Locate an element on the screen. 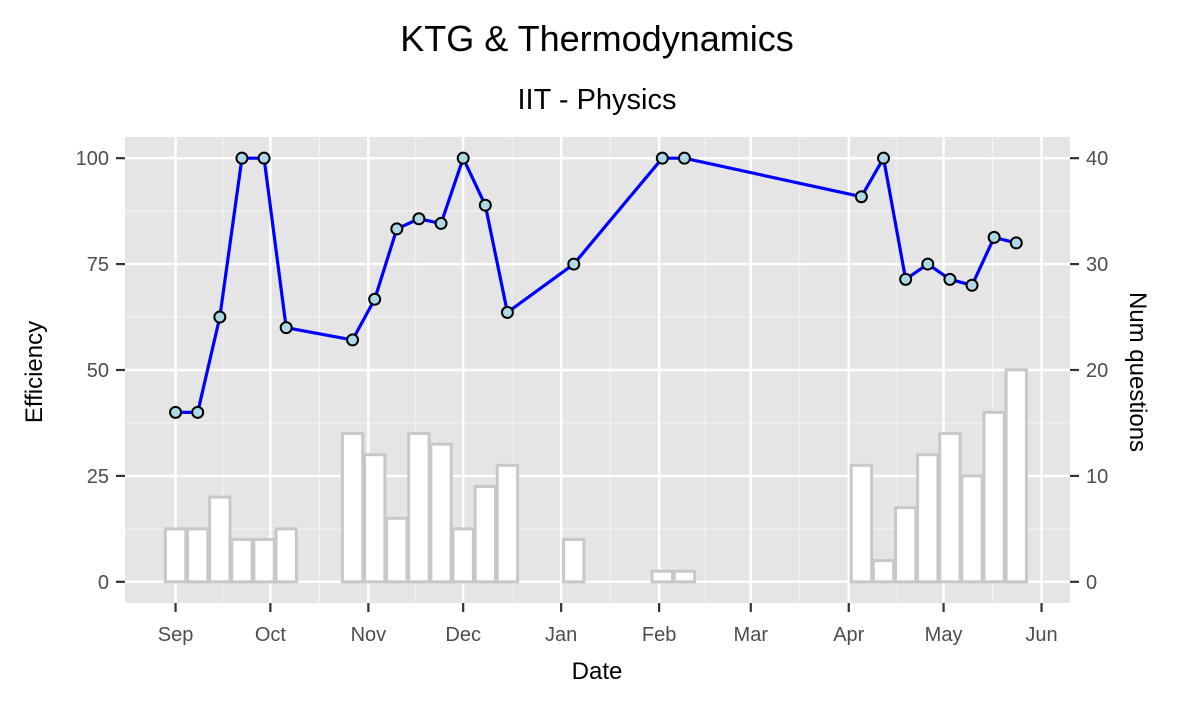 Image resolution: width=1181 pixels, height=708 pixels. x-tick-label: Jan is located at coordinates (561, 635).